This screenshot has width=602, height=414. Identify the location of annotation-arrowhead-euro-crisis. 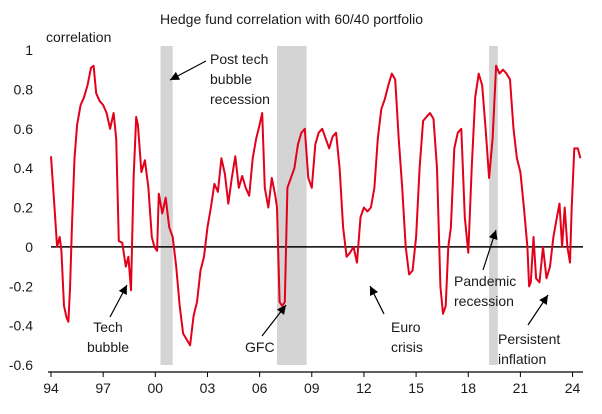
(374, 291).